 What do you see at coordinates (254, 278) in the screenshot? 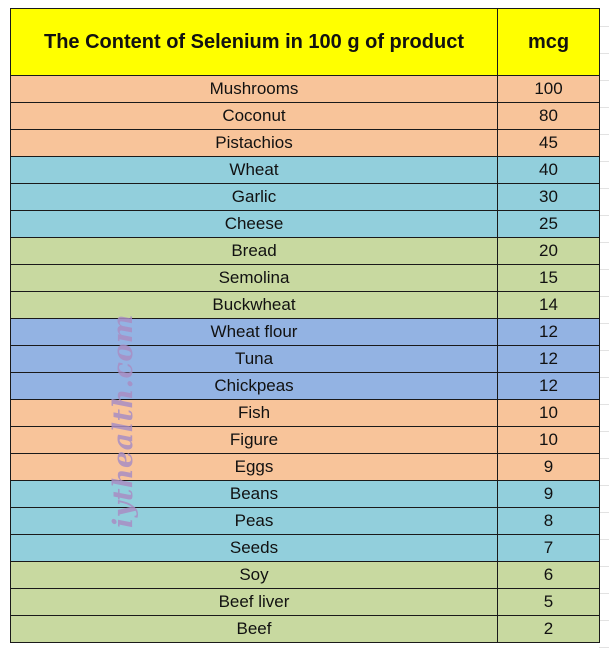
I see `product-cell: Semolina` at bounding box center [254, 278].